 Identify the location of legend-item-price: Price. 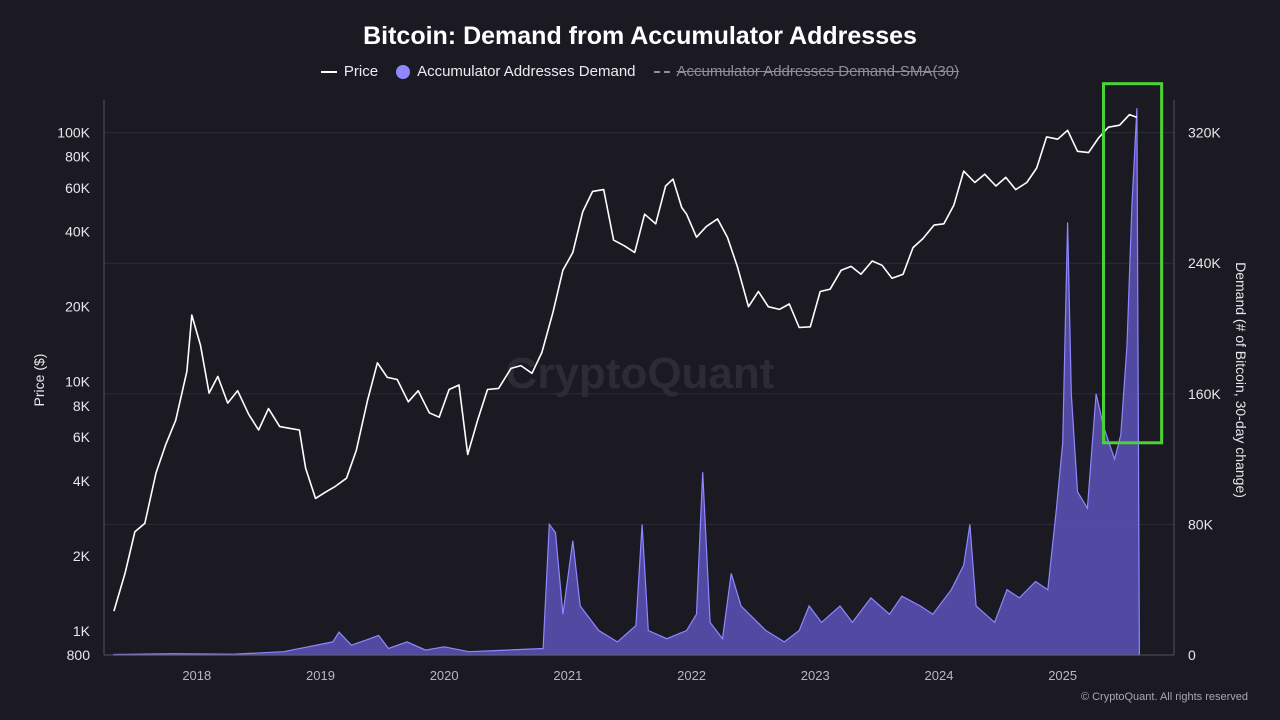
(349, 71).